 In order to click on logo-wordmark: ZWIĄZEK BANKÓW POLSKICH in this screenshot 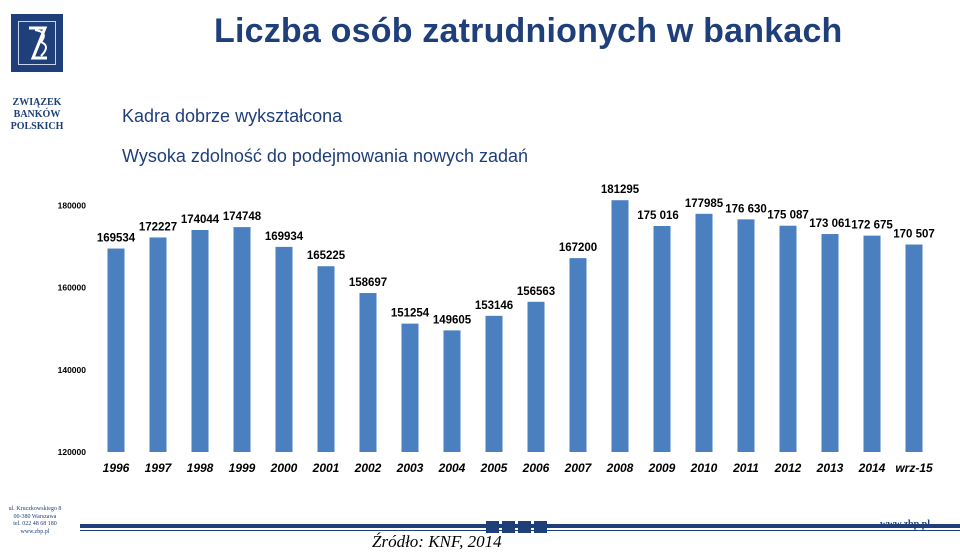, I will do `click(37, 115)`.